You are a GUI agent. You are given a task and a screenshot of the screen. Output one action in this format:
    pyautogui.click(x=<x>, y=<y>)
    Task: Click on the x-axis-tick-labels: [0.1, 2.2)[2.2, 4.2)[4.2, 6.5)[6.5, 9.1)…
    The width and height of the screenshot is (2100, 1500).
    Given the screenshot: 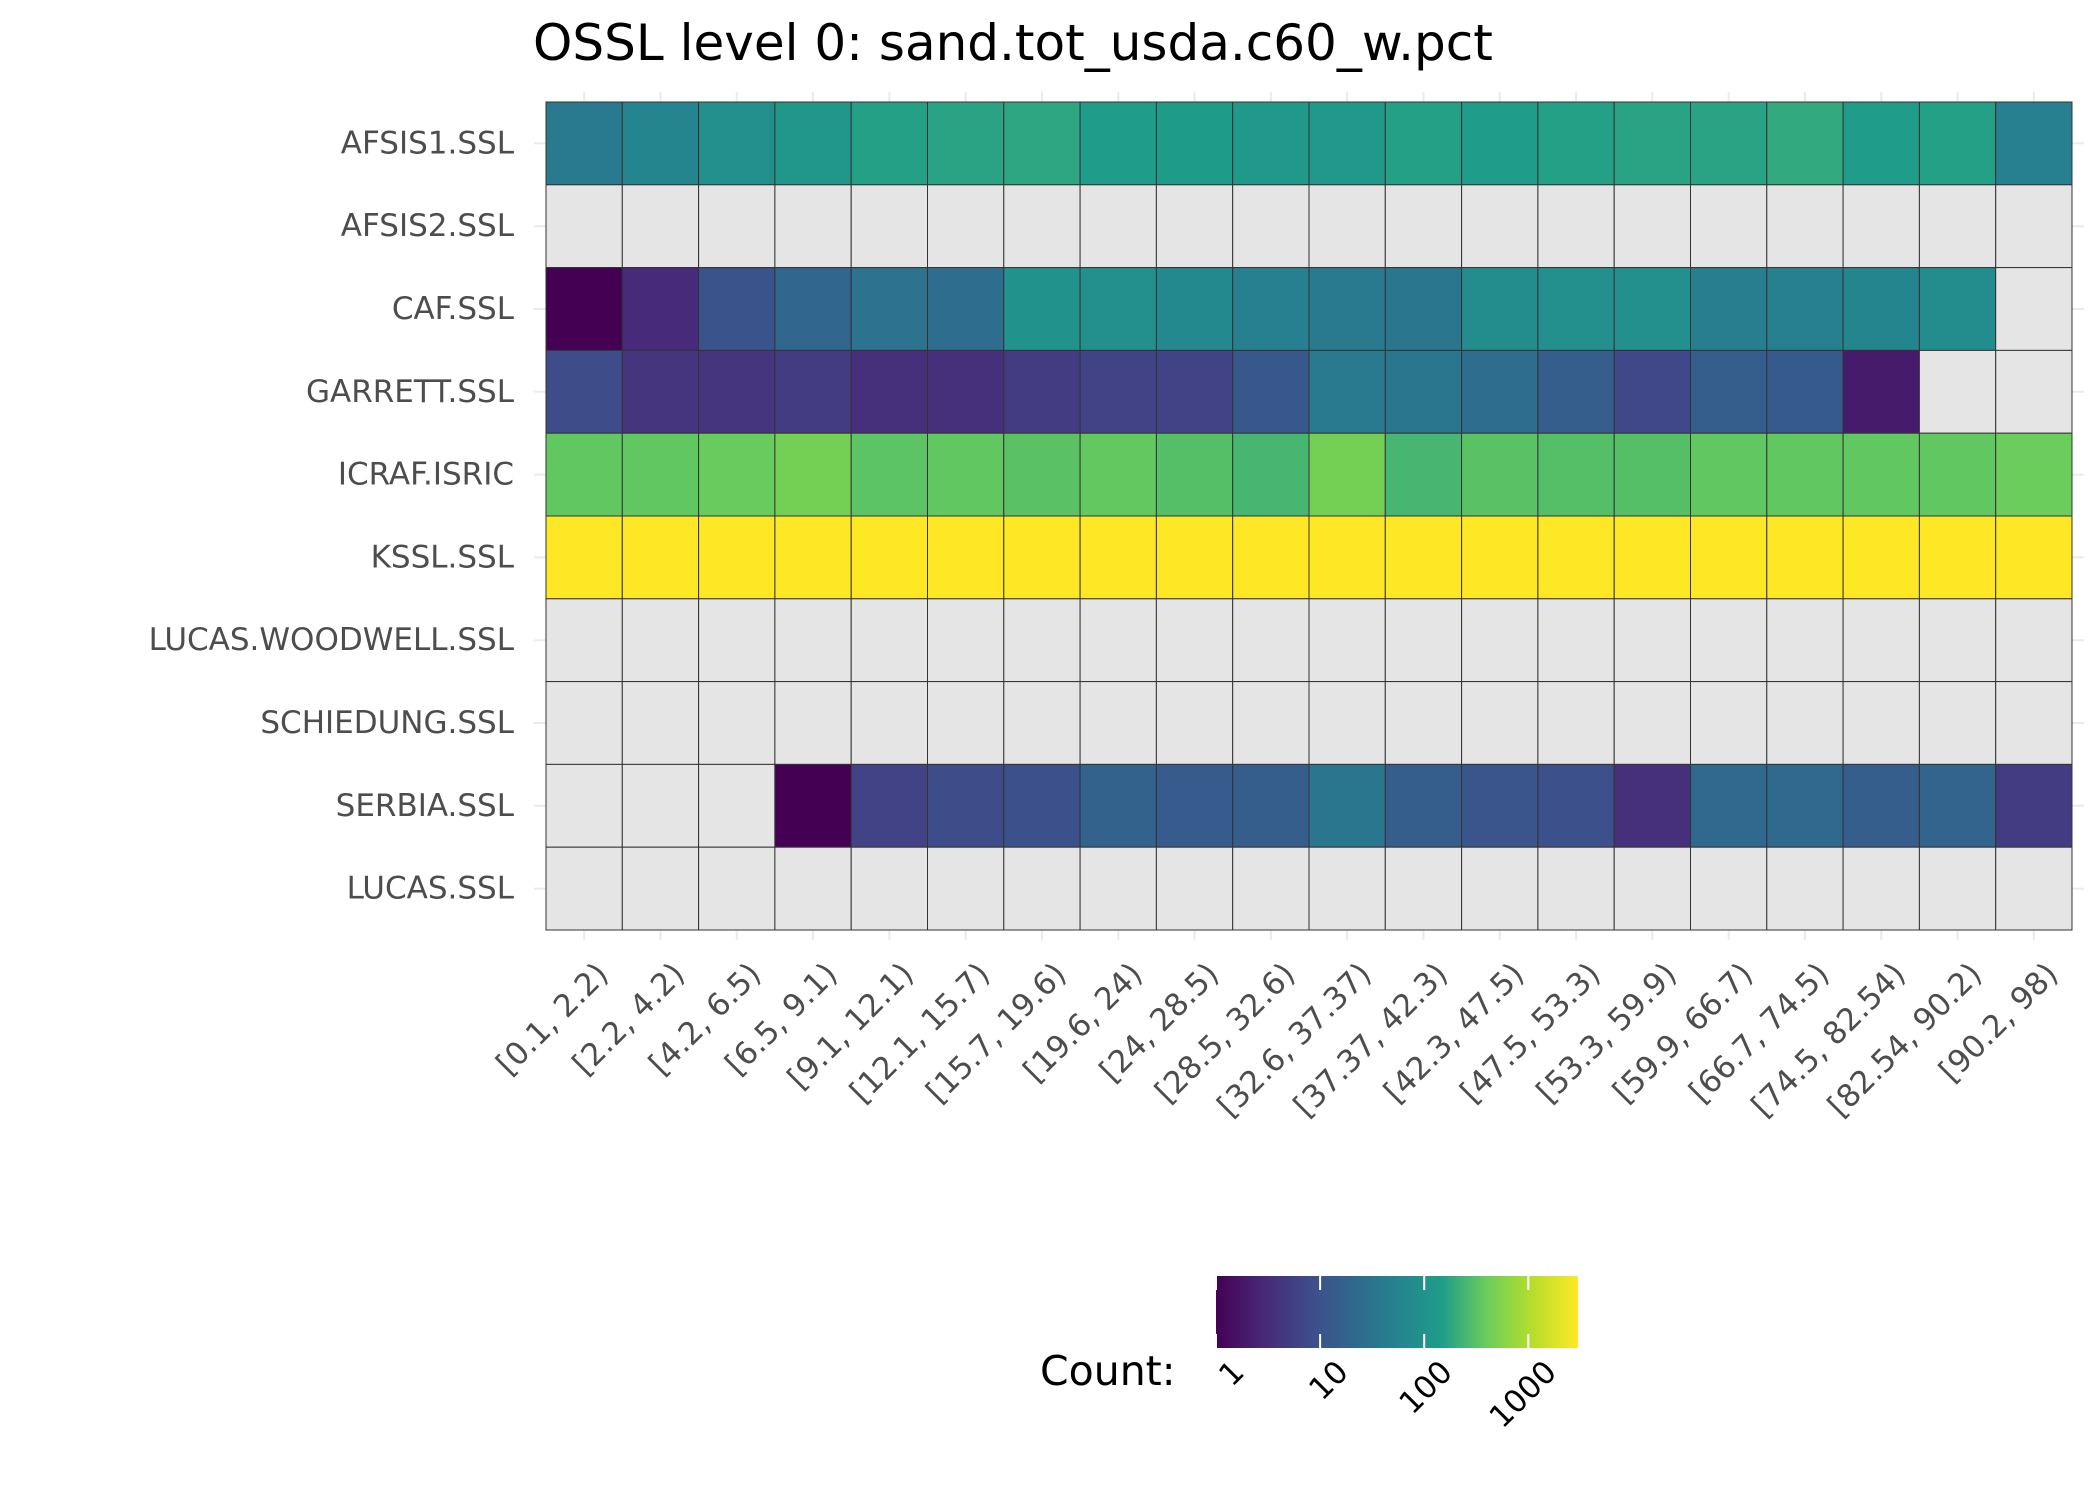 What is the action you would take?
    pyautogui.click(x=1277, y=1040)
    